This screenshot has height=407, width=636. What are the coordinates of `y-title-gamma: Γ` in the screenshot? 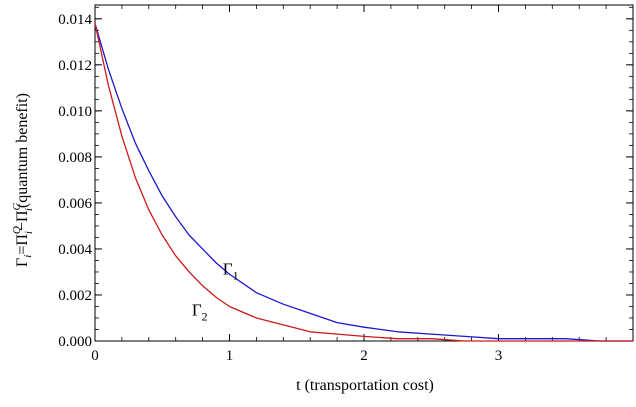 It's located at (22, 262).